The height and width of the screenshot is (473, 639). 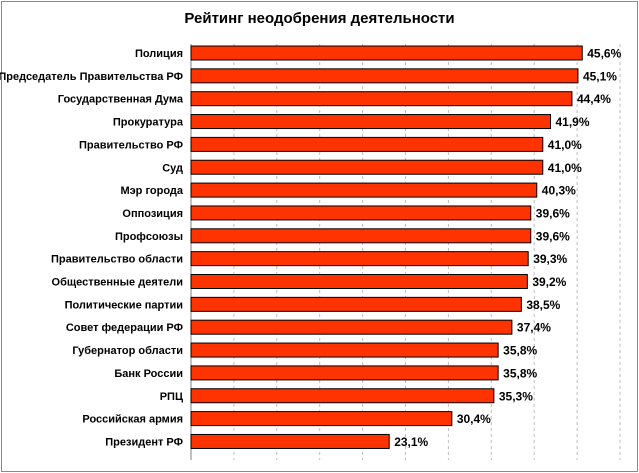 What do you see at coordinates (550, 259) in the screenshot?
I see `value-label: 39,3%` at bounding box center [550, 259].